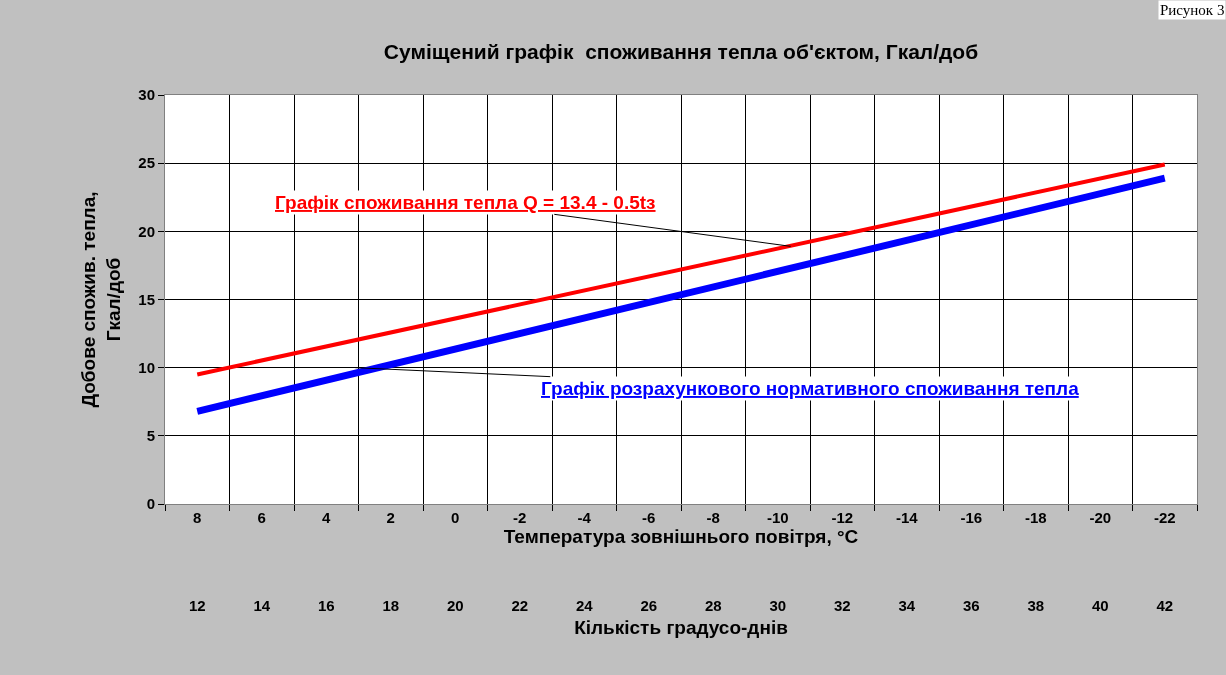 The width and height of the screenshot is (1226, 675). Describe the element at coordinates (584, 605) in the screenshot. I see `x2-tick-label: 24` at that location.